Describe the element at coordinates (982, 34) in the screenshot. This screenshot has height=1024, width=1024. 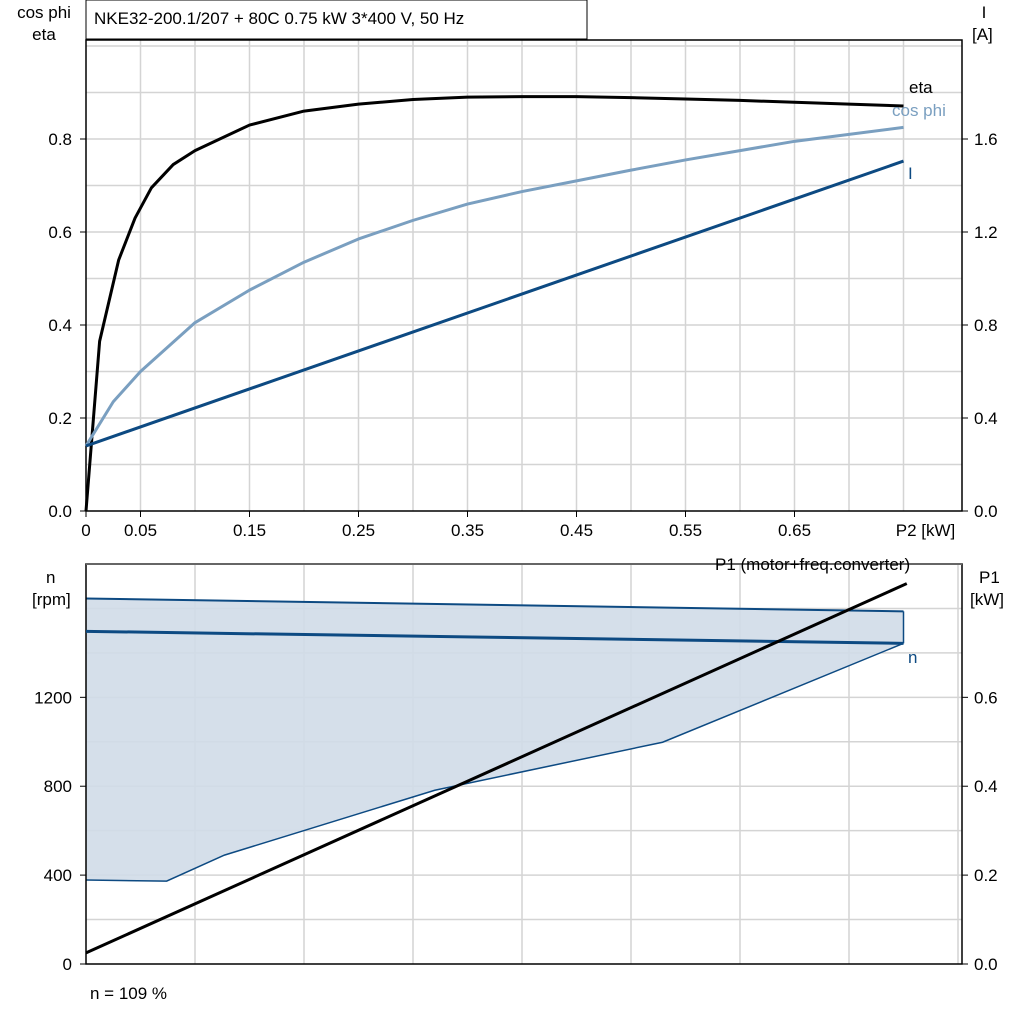
I see `right-axis-label: [A]` at that location.